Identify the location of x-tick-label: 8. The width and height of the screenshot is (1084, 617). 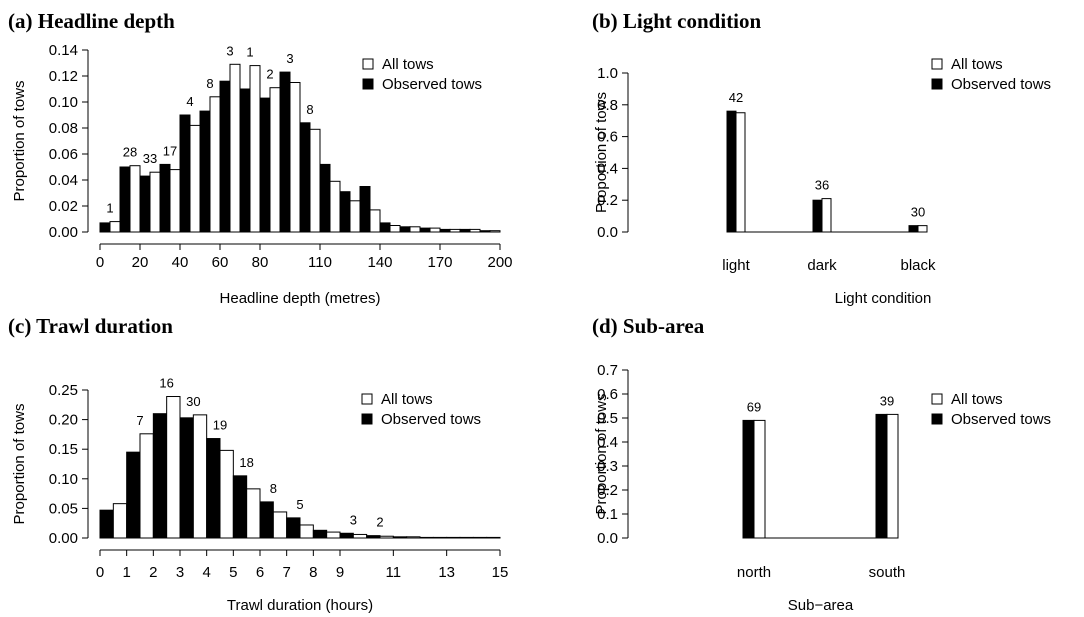
(313, 572).